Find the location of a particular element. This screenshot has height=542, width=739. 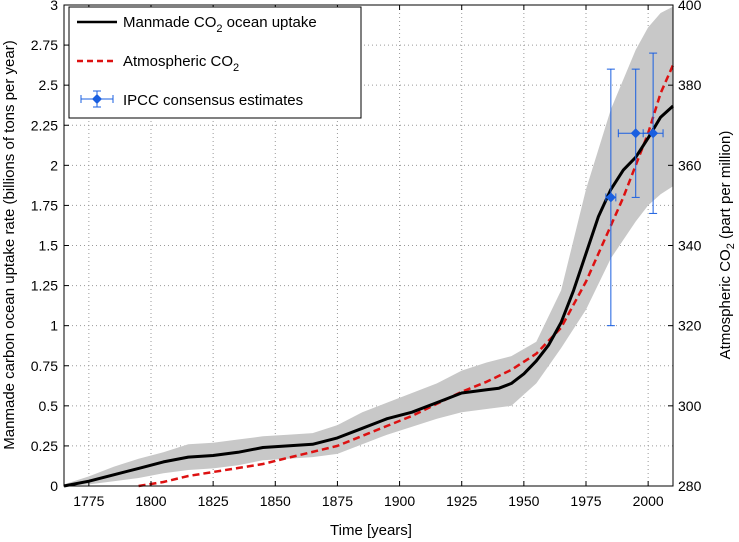

y-left-axis-ticks: 0 0.25 0.5 0.75 1 1.25 1.5 1.75 2 2.25 2.5 2.75 3 is located at coordinates (50, 247).